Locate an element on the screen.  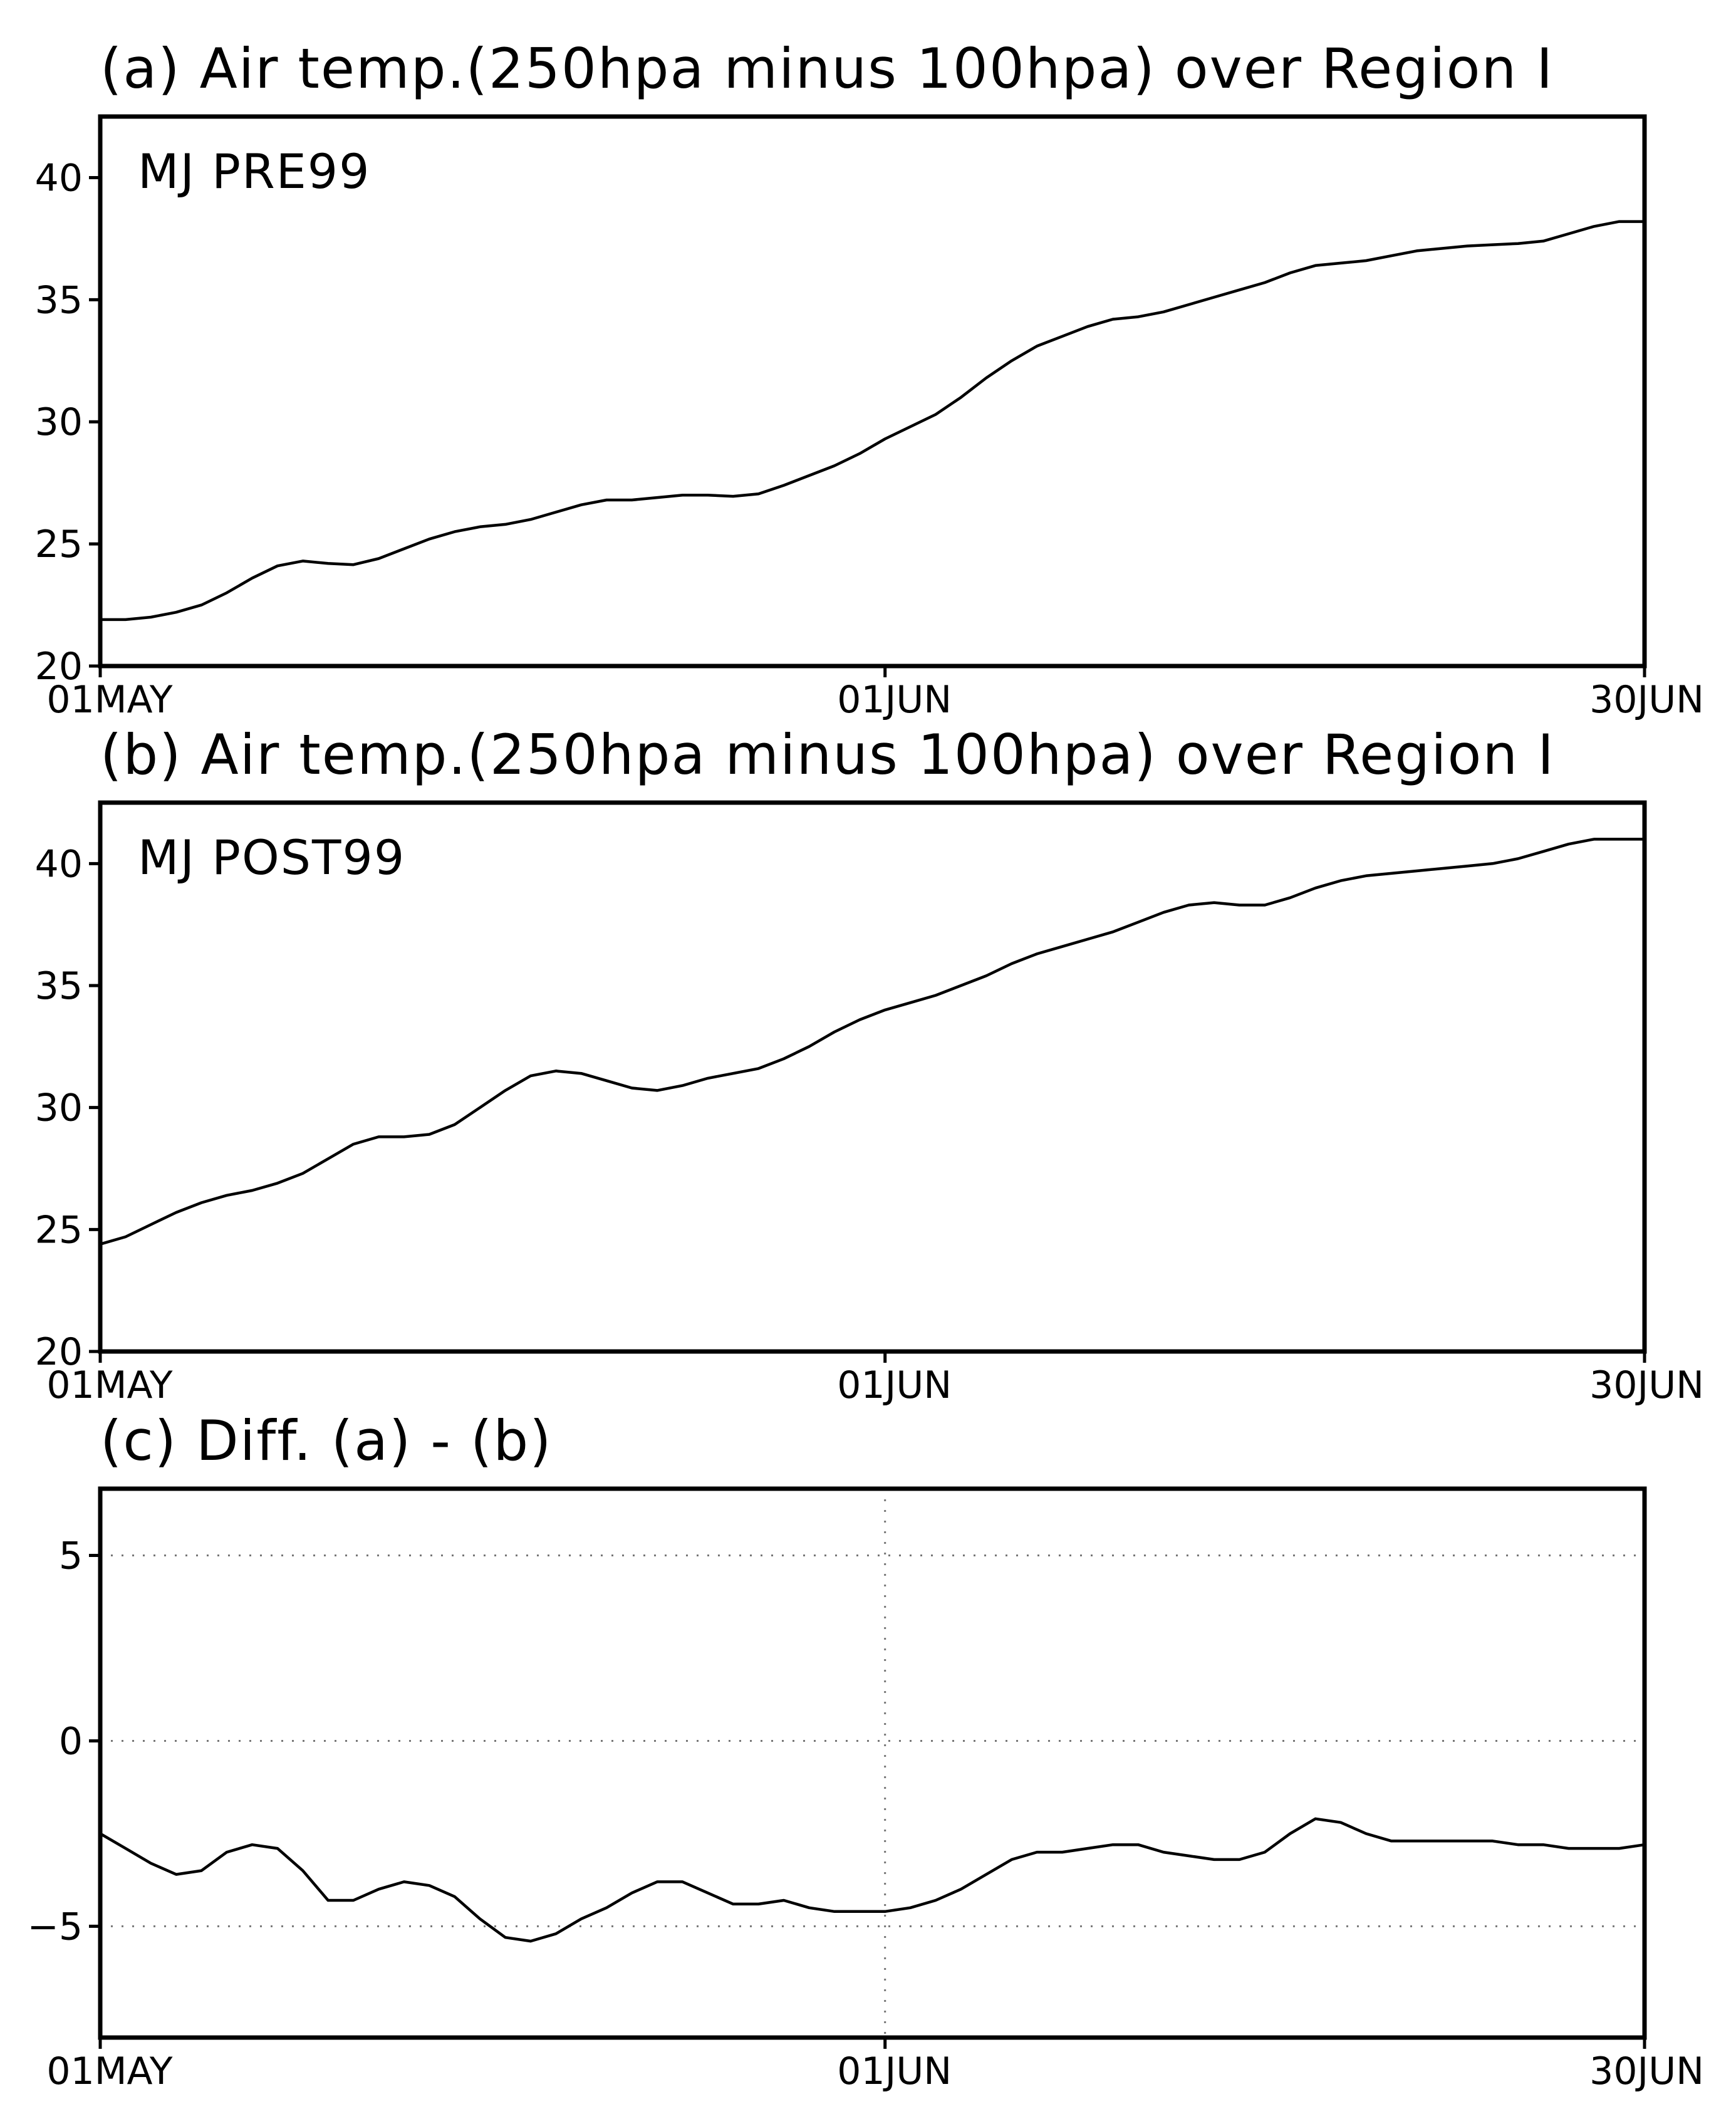
panel-c-title: (c) Diff. (a) - (b) is located at coordinates (326, 1440).